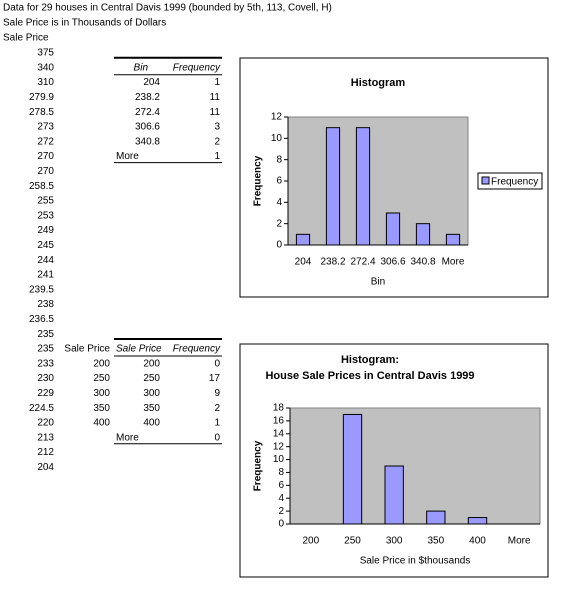 This screenshot has height=605, width=576. I want to click on x-tick-label: 340.8, so click(422, 262).